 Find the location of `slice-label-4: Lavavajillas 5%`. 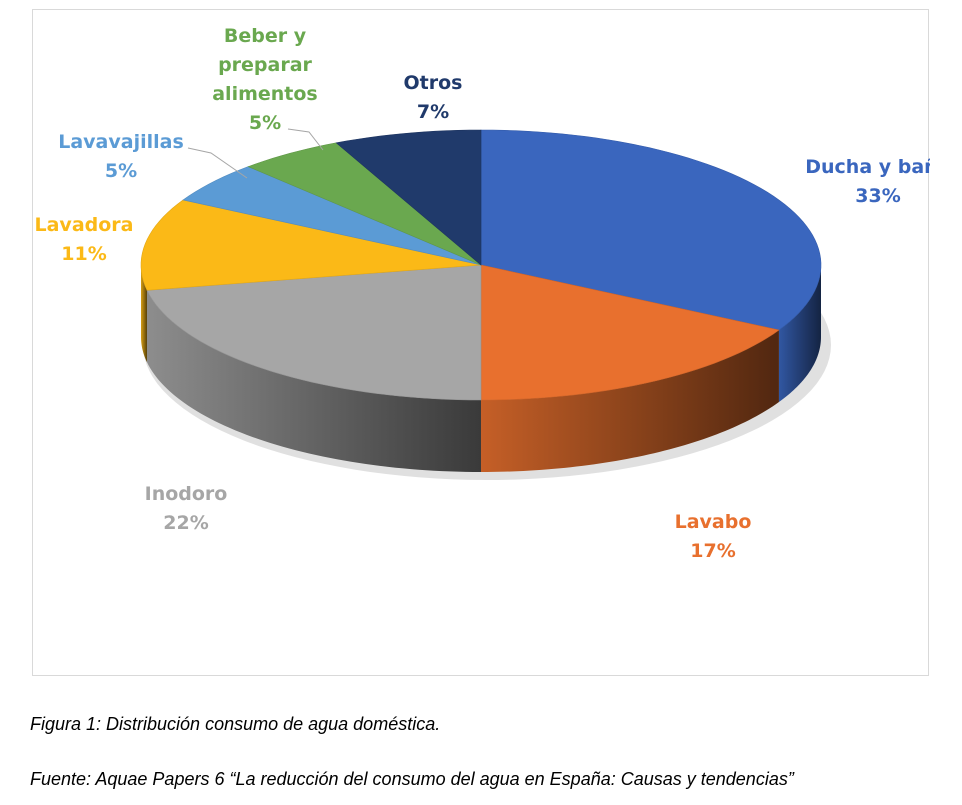

slice-label-4: Lavavajillas 5% is located at coordinates (121, 156).